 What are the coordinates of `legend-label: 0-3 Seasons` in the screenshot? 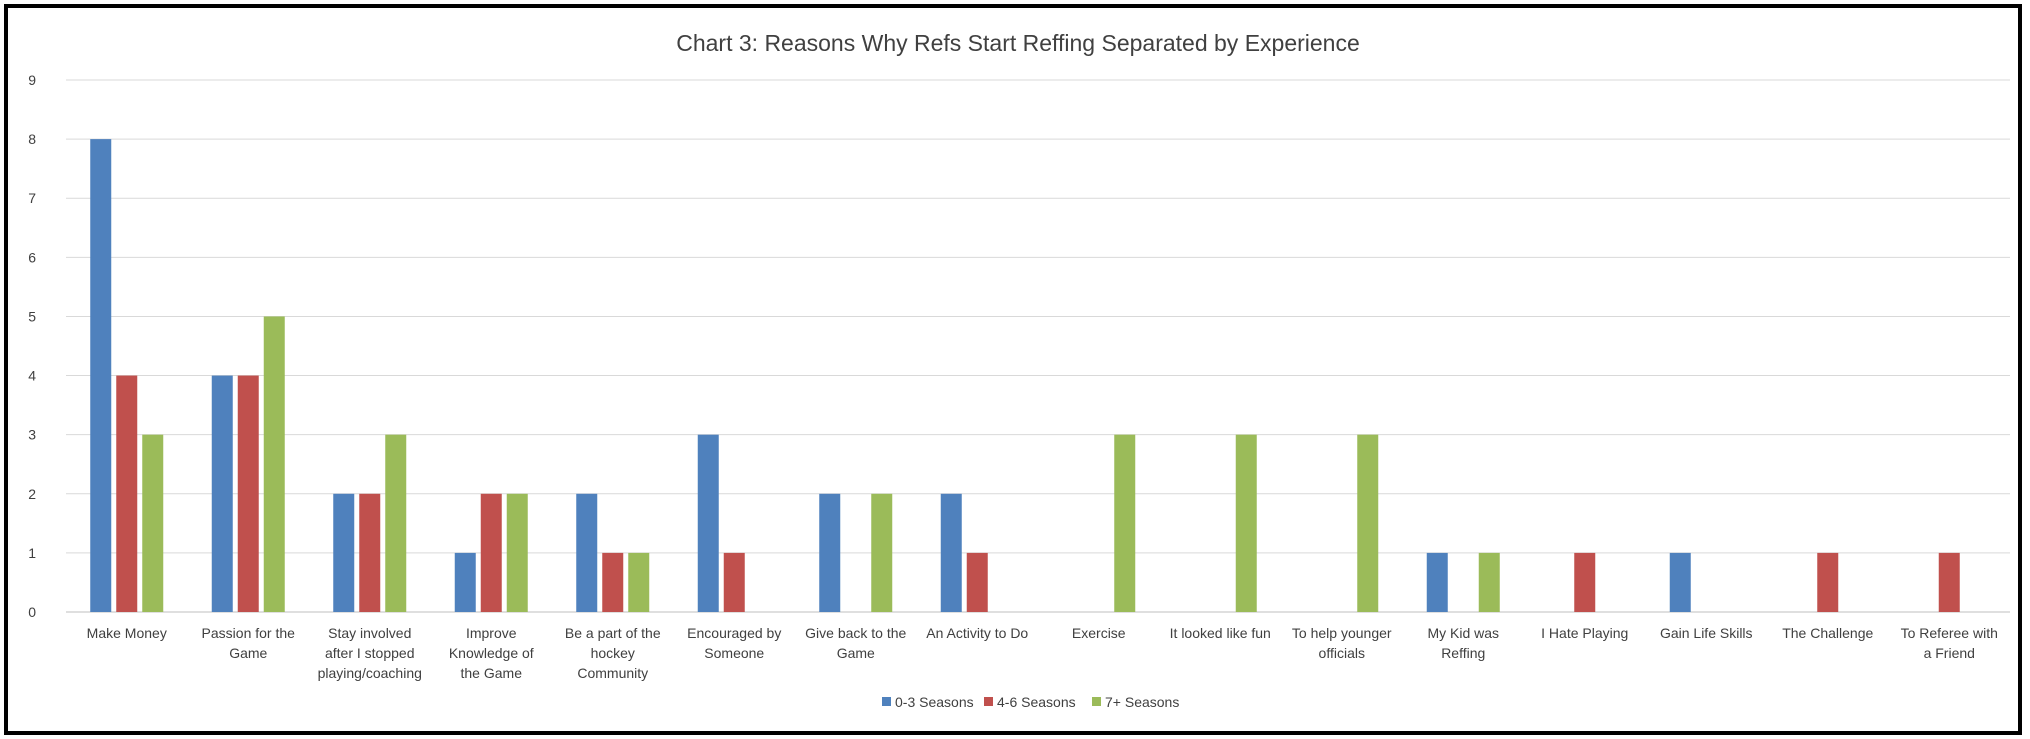 It's located at (934, 702).